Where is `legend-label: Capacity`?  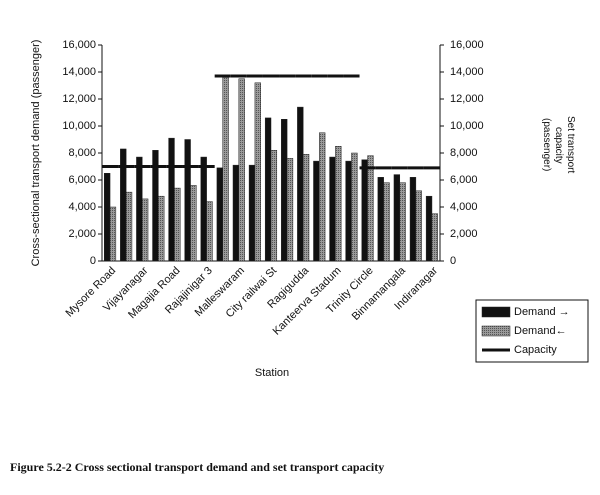 legend-label: Capacity is located at coordinates (535, 350).